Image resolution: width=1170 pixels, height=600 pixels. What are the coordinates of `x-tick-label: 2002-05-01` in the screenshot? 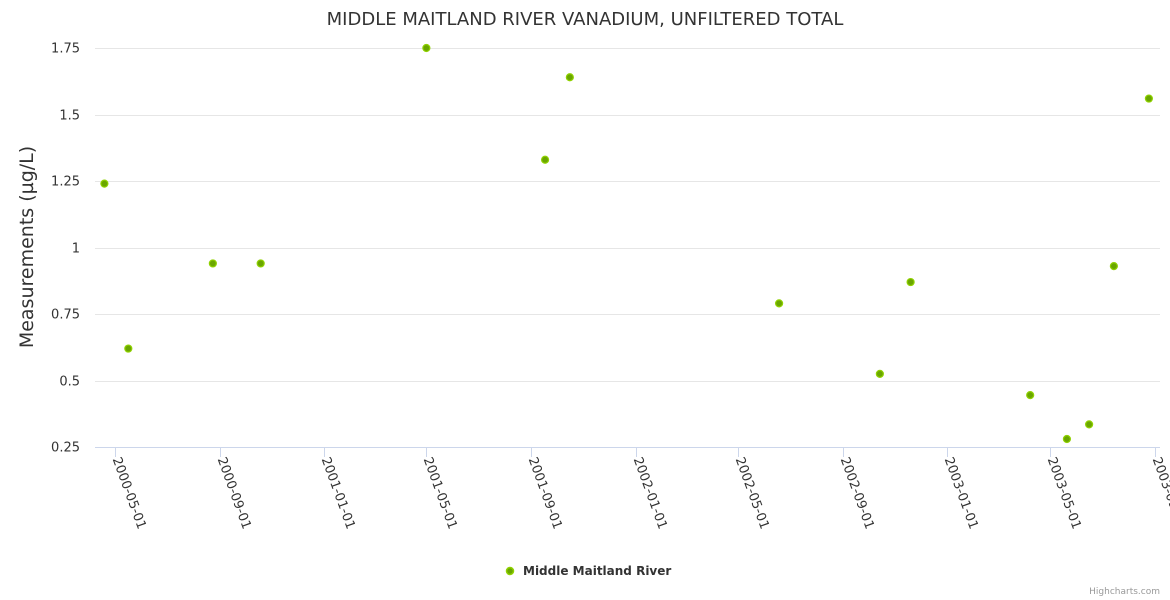 It's located at (752, 493).